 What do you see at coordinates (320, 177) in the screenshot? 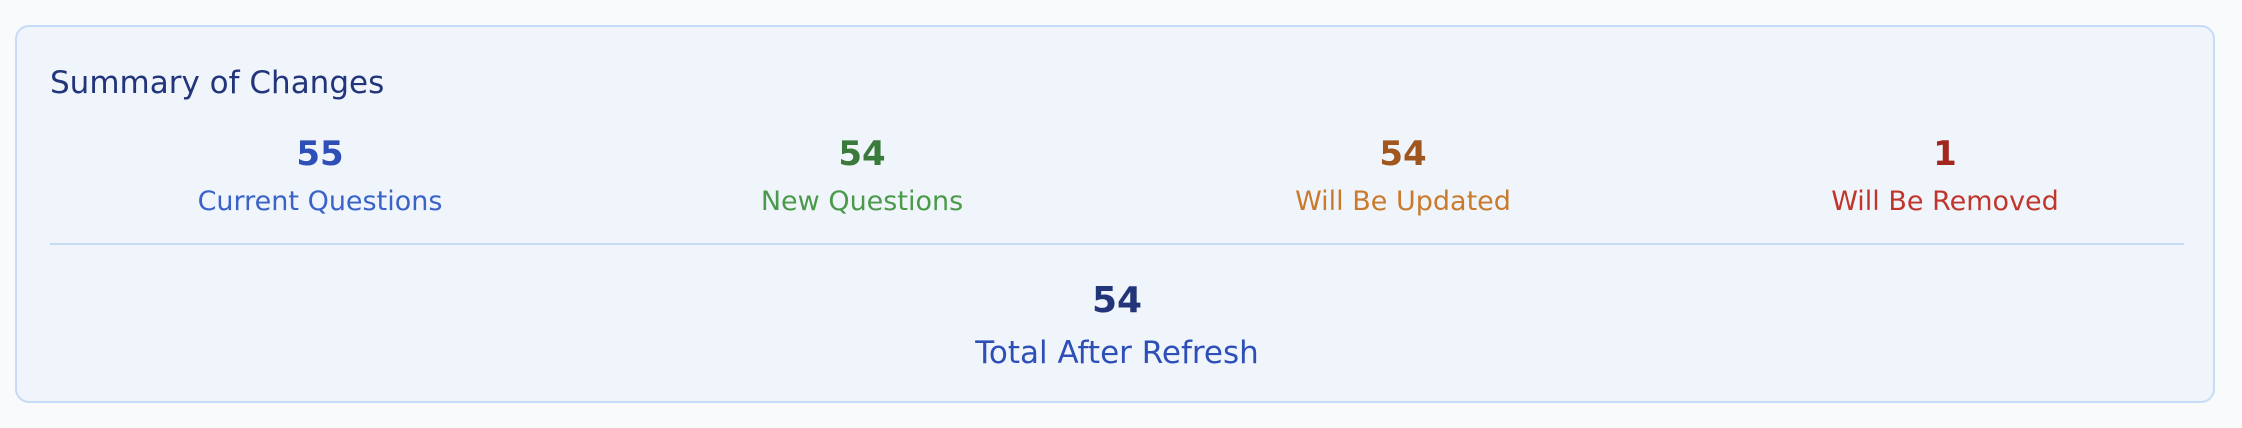
I see `stat-current-questions: 55 Current Questions` at bounding box center [320, 177].